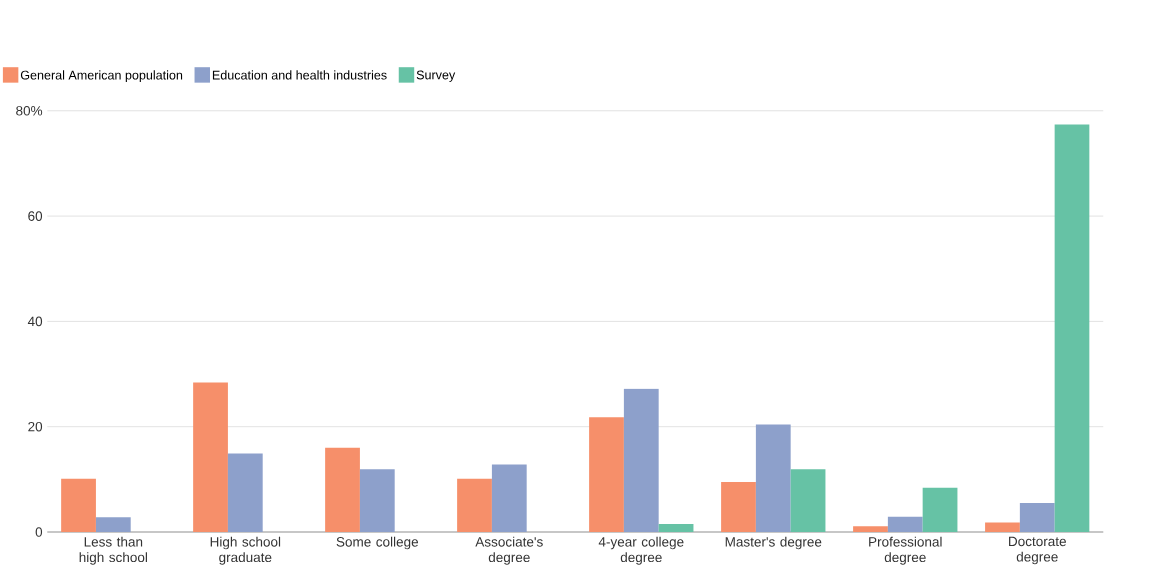  Describe the element at coordinates (436, 76) in the screenshot. I see `legend-label: Survey` at that location.